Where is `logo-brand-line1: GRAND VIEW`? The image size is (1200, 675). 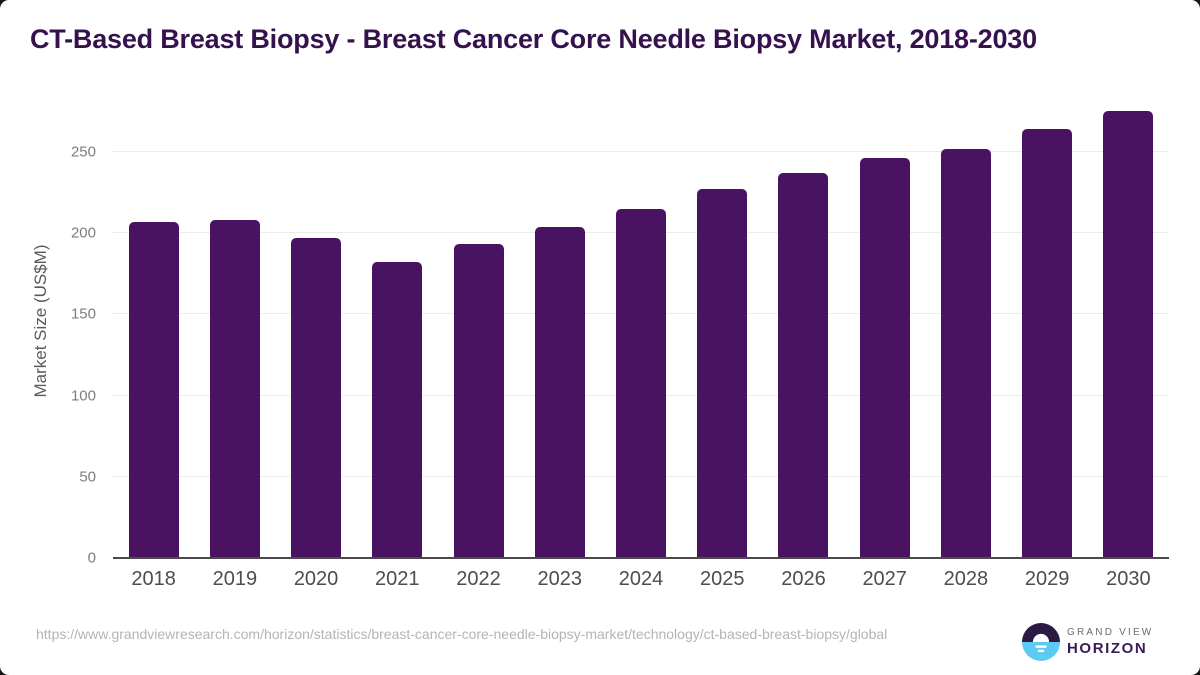
logo-brand-line1: GRAND VIEW is located at coordinates (1110, 632).